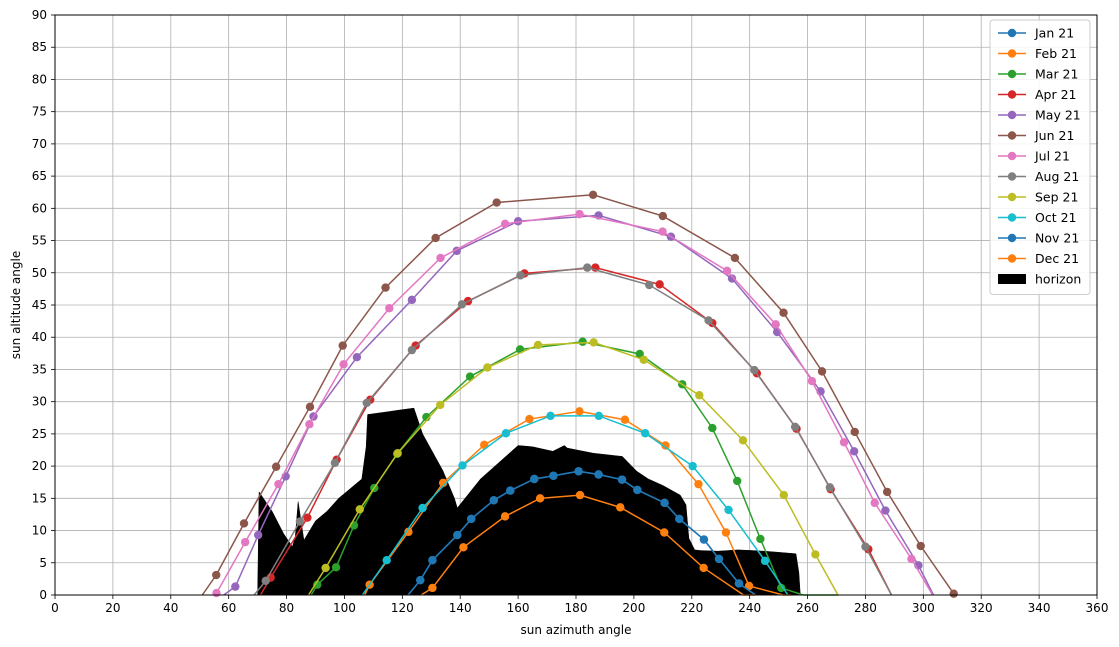  What do you see at coordinates (807, 608) in the screenshot?
I see `x-tick-label: 260` at bounding box center [807, 608].